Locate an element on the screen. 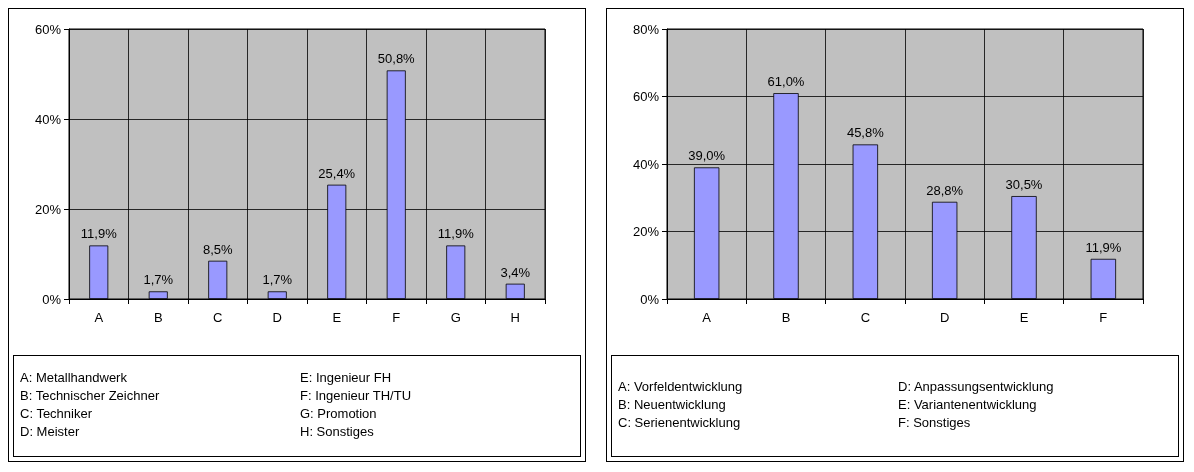 The image size is (1194, 472). text: A: Metallhandwerk is located at coordinates (74, 378).